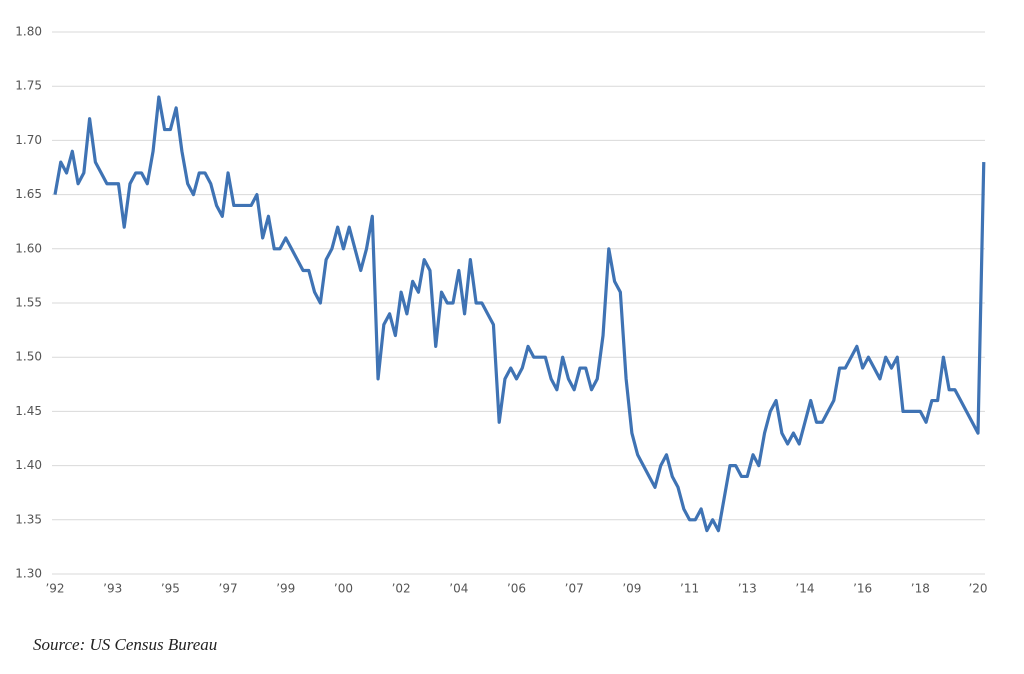  Describe the element at coordinates (689, 589) in the screenshot. I see `x-tick-label: ’11` at that location.